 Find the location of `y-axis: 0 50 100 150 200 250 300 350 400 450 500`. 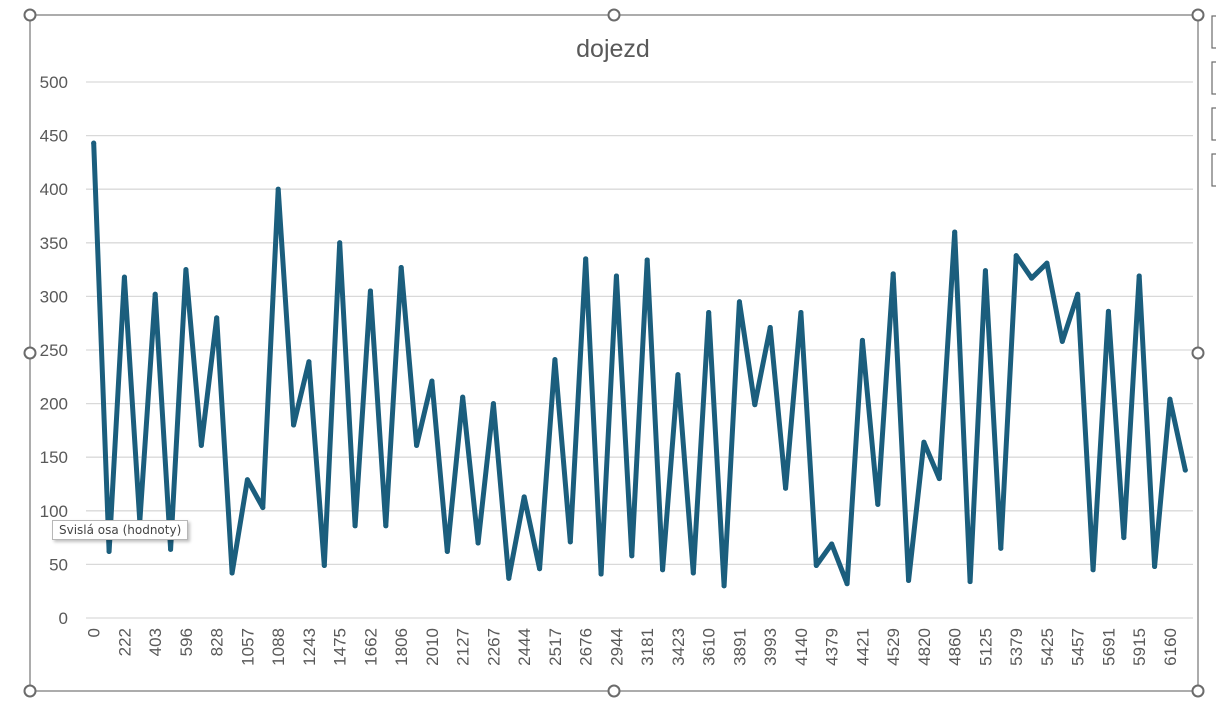

y-axis: 0 50 100 150 200 250 300 350 400 450 500 is located at coordinates (54, 350).